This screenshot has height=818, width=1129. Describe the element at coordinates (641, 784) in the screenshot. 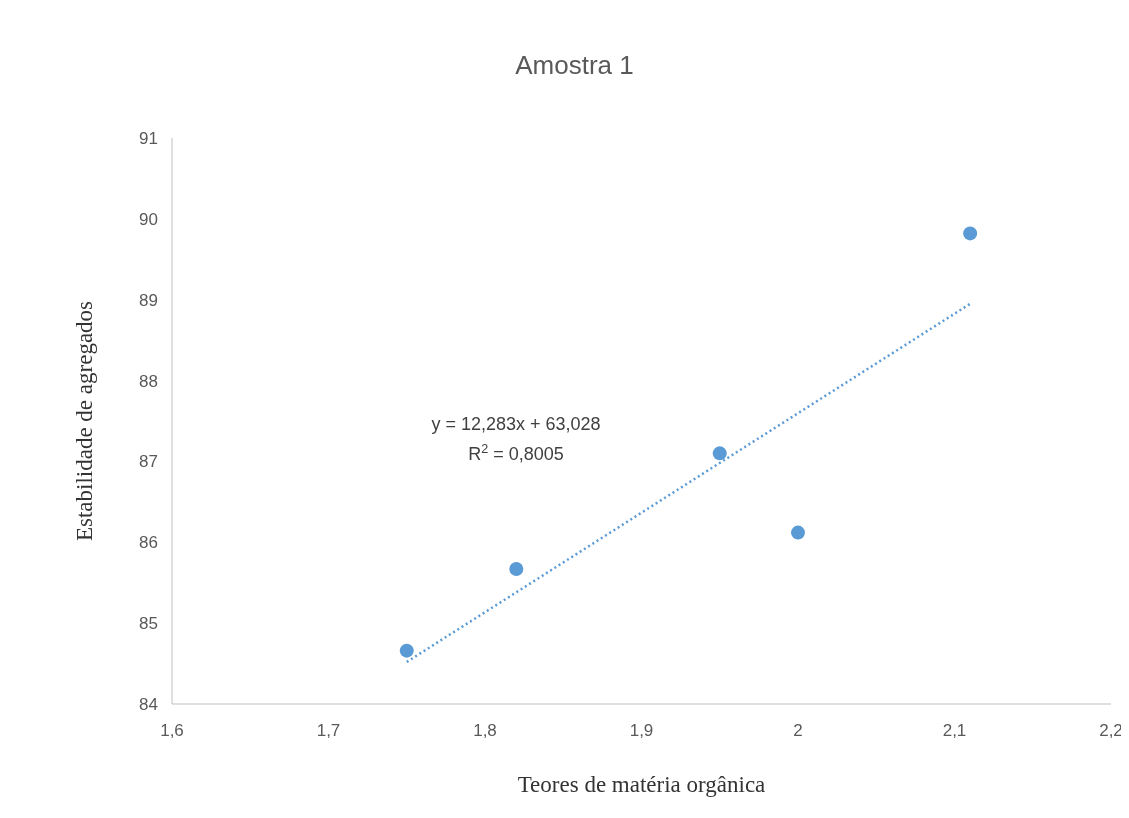

I see `x-axis-title: Teores de matéria orgânica` at that location.